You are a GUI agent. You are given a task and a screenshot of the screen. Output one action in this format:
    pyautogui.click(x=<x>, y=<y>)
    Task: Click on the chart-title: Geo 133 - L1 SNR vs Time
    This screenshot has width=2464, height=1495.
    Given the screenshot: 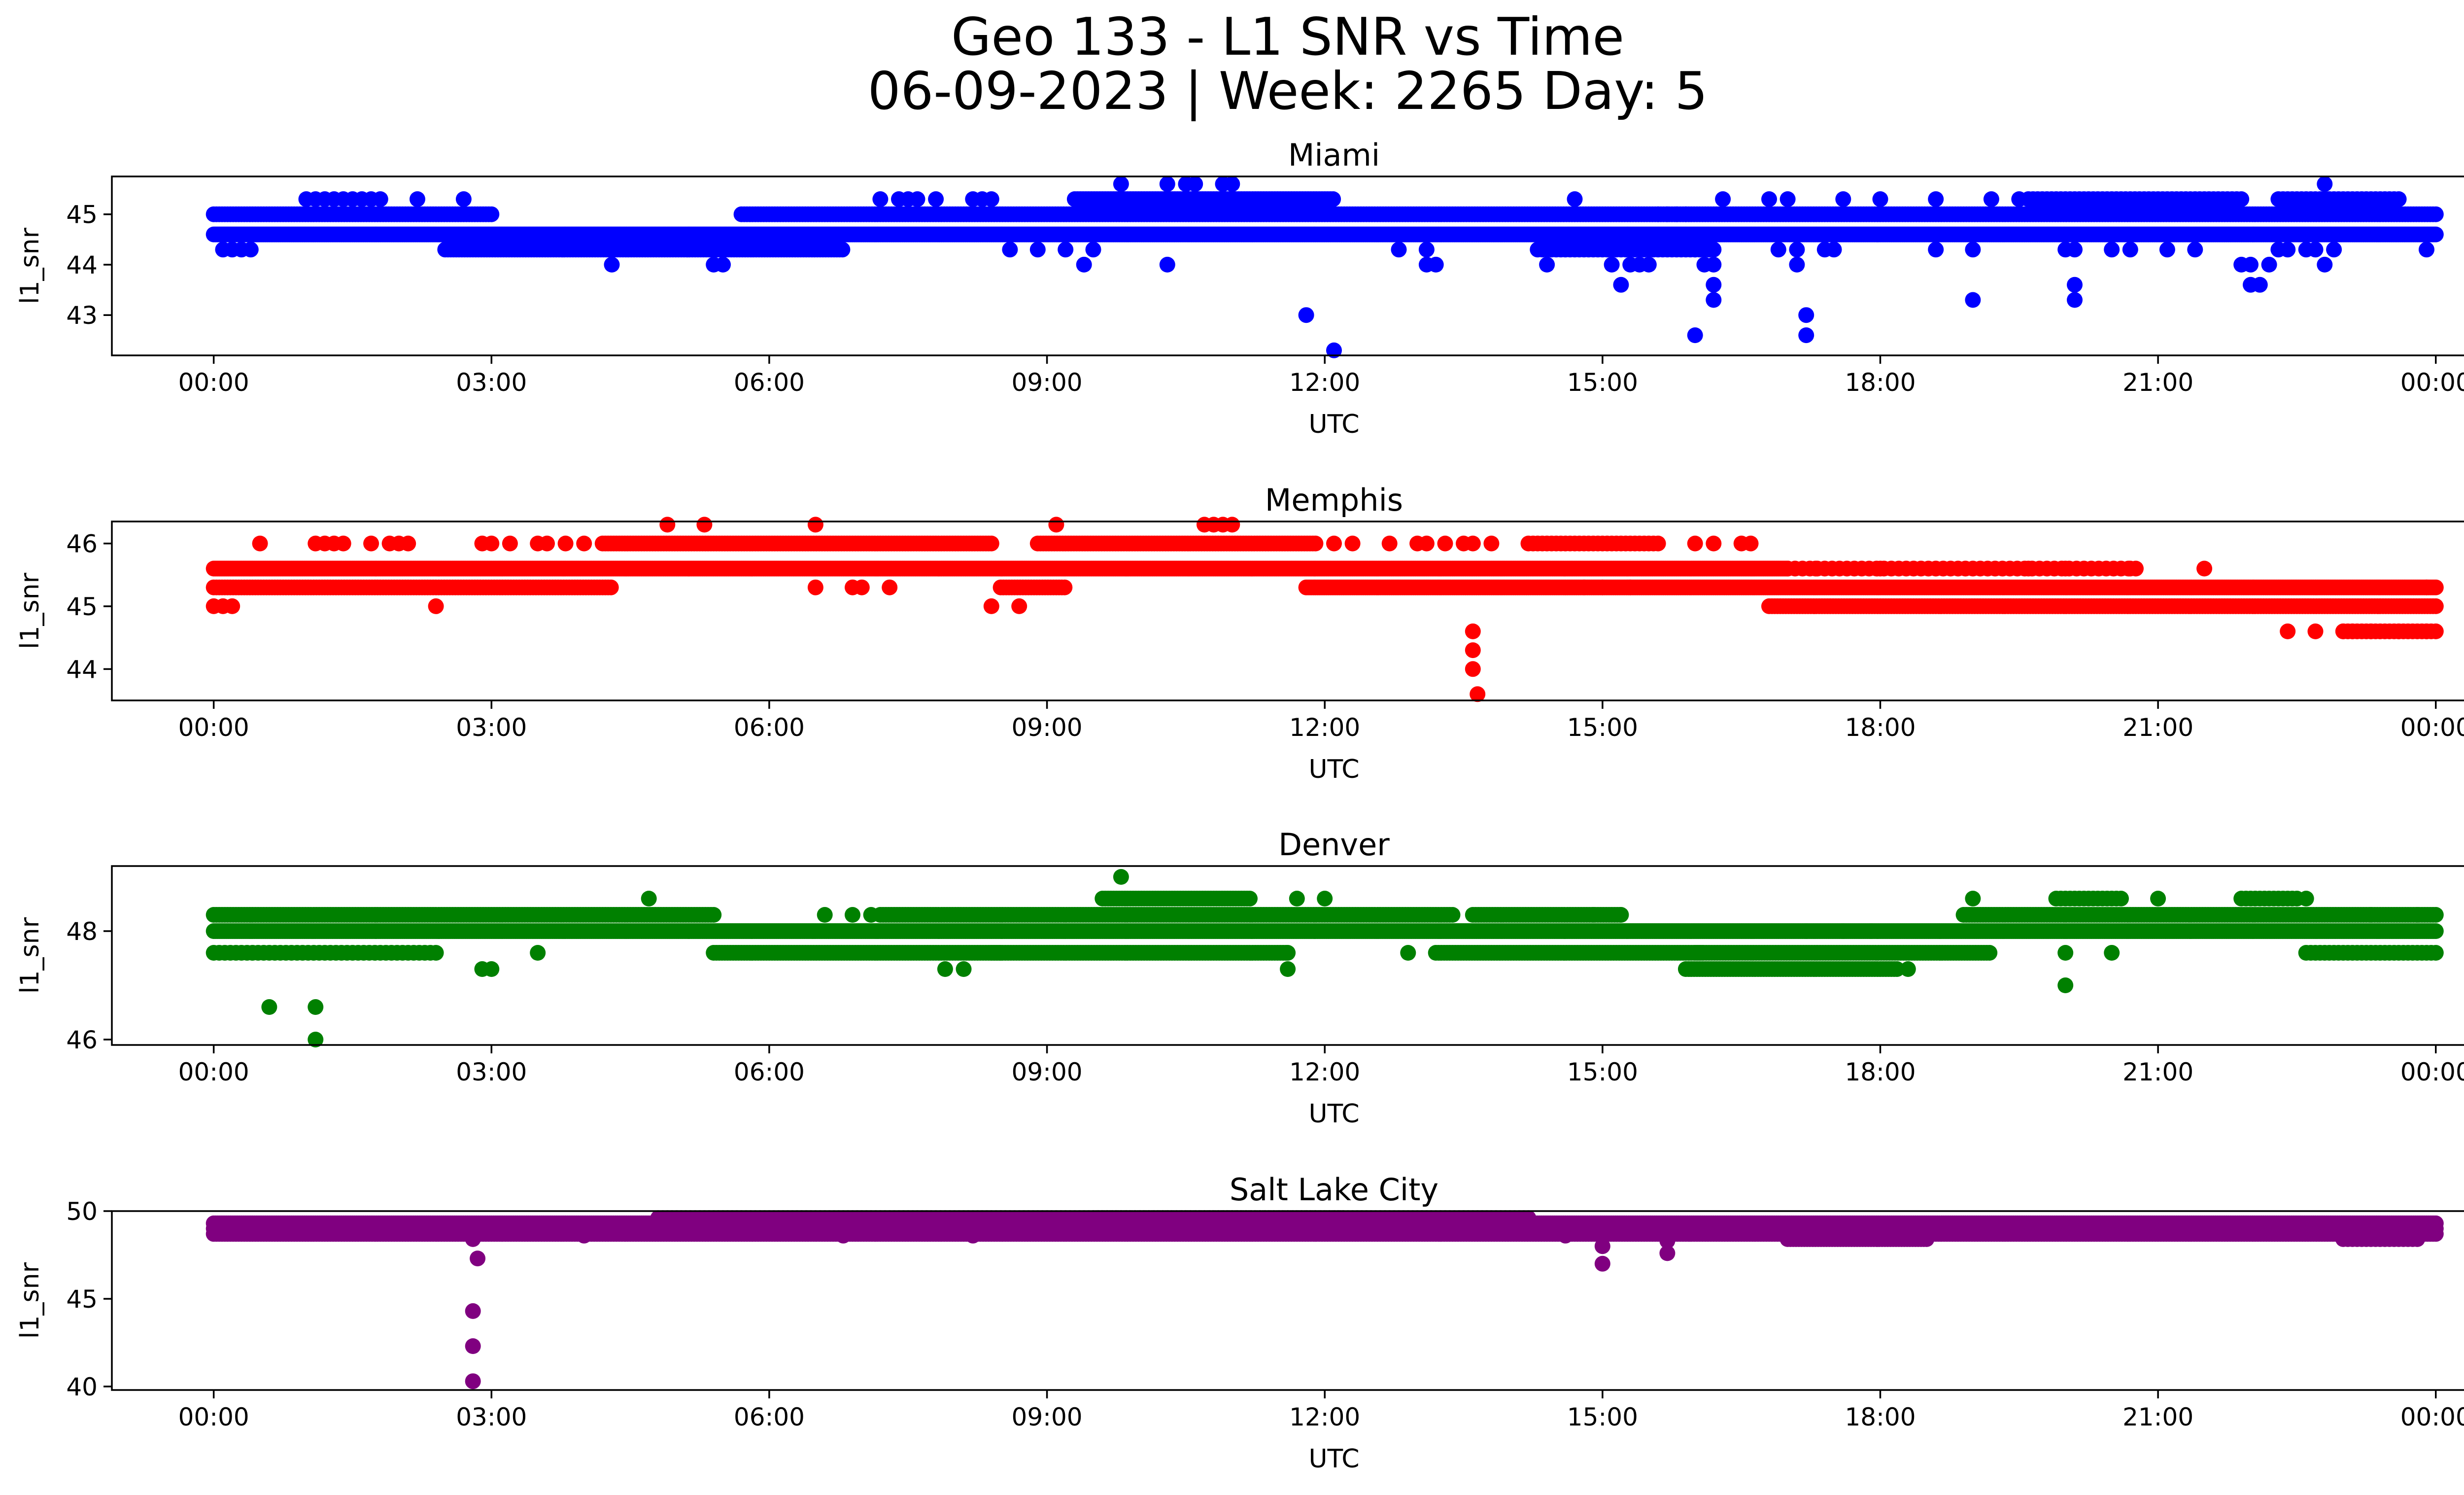 What is the action you would take?
    pyautogui.click(x=1288, y=37)
    